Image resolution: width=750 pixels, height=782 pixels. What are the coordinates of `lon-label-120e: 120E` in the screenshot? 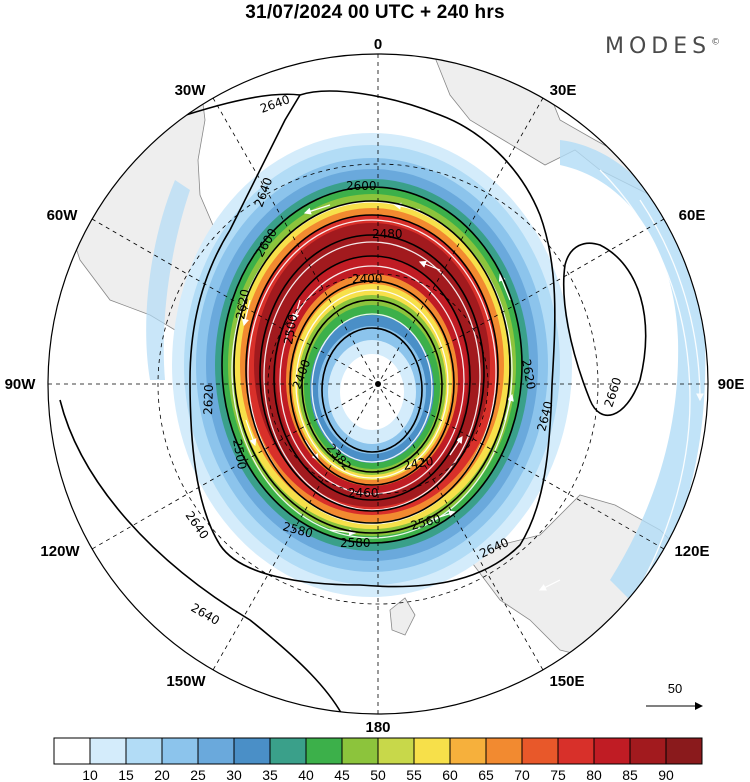 It's located at (691, 551).